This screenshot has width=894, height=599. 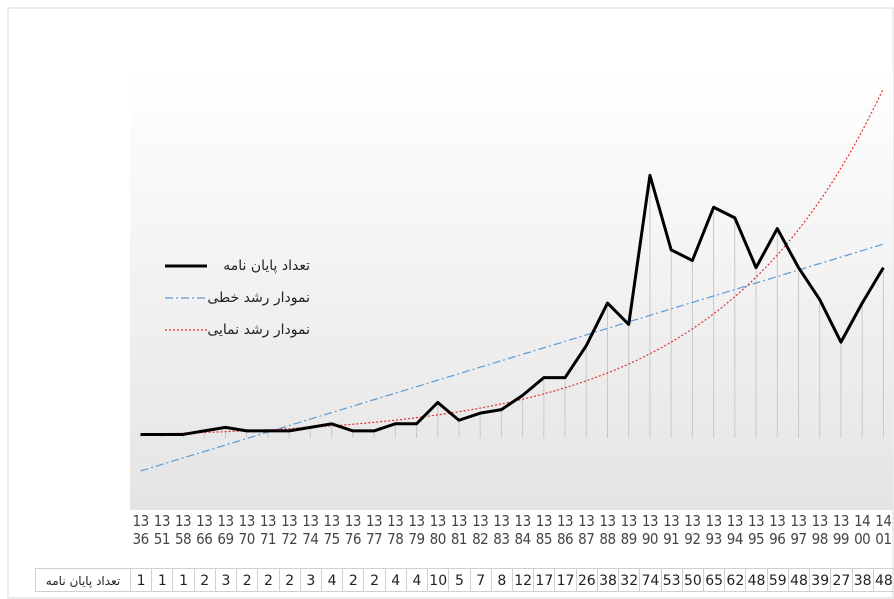 What do you see at coordinates (332, 530) in the screenshot?
I see `x-tick-label: 1375` at bounding box center [332, 530].